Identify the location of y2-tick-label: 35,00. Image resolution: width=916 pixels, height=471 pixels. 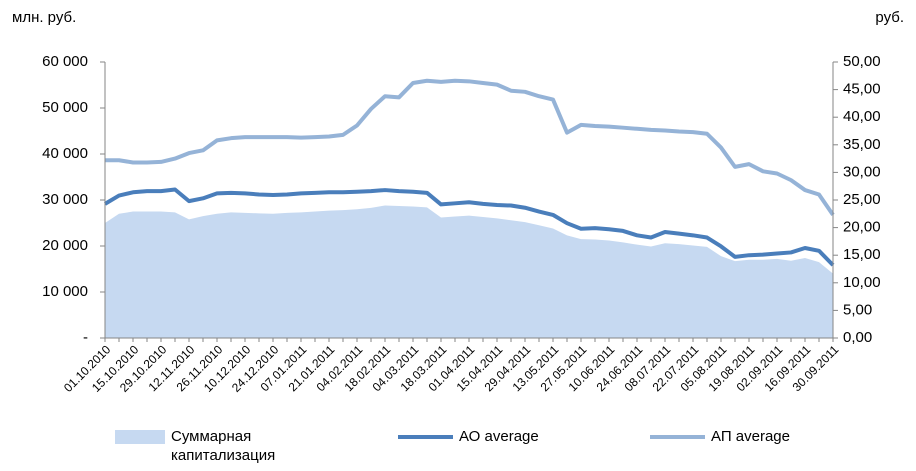
(862, 144).